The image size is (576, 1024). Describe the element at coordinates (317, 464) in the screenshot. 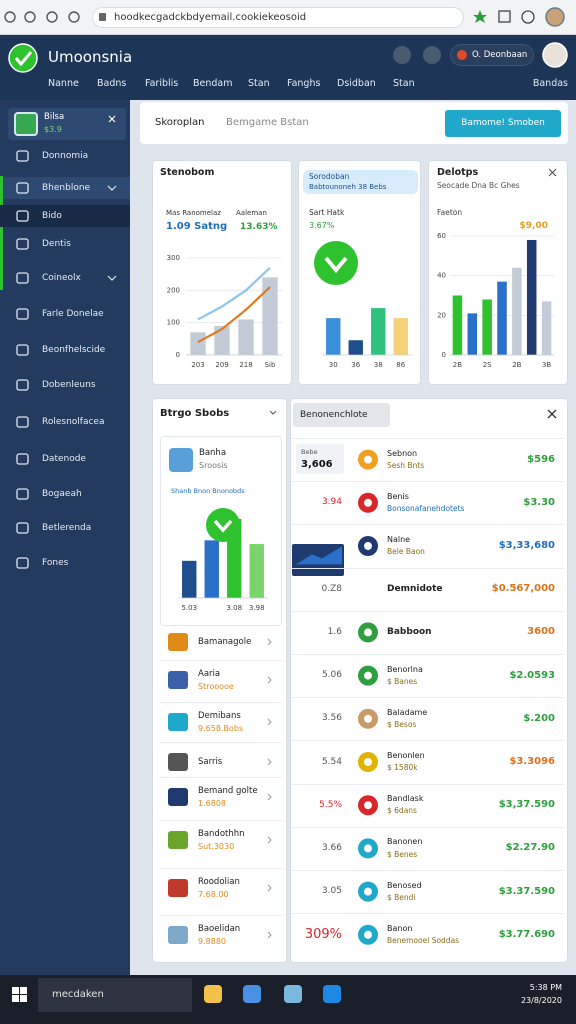

I see `row-left: 3,606` at that location.